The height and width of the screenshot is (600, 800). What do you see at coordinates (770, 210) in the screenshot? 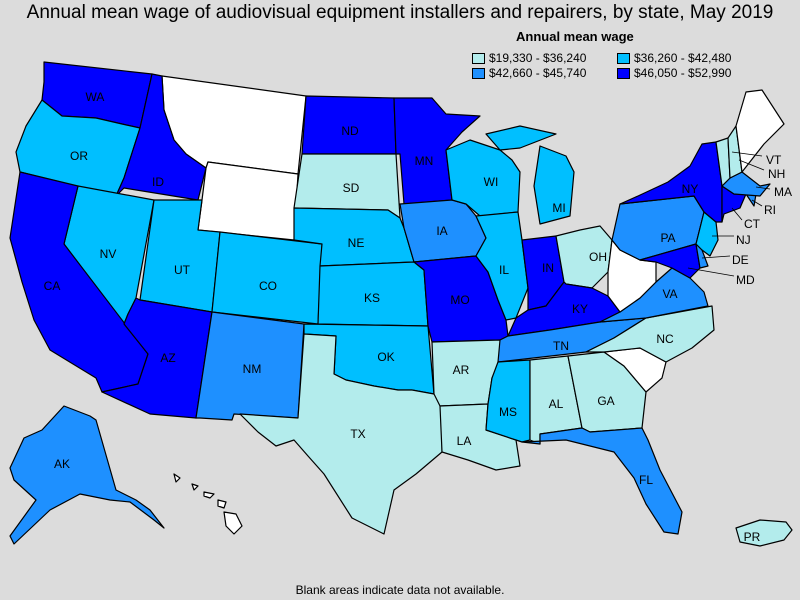
I see `state-label-ri: RI` at bounding box center [770, 210].